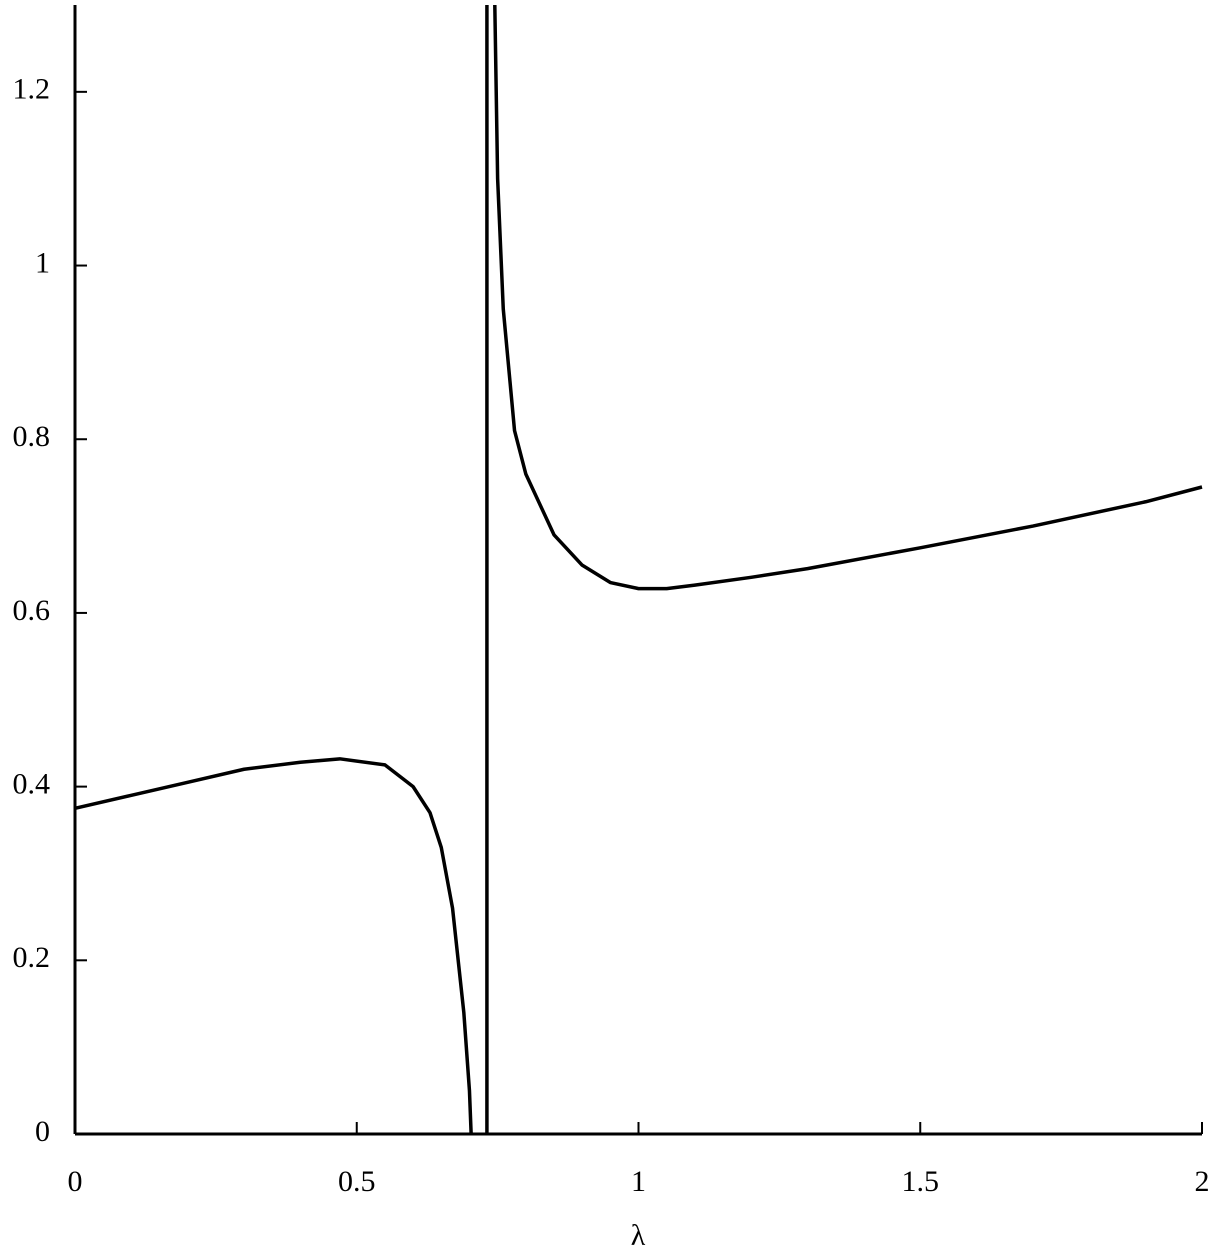 This screenshot has width=1214, height=1257. What do you see at coordinates (921, 1181) in the screenshot?
I see `x-tick-label: 1.5` at bounding box center [921, 1181].